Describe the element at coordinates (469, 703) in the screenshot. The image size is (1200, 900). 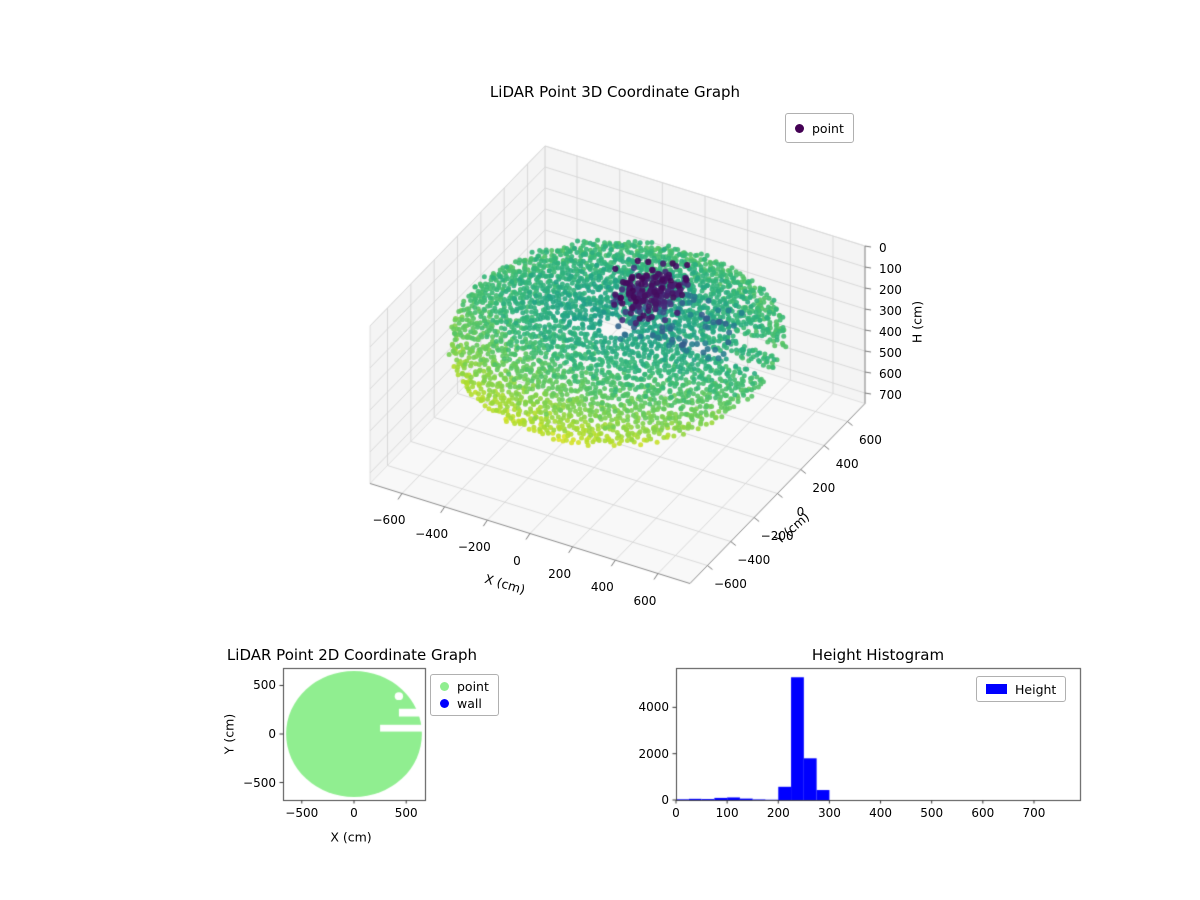
I see `legend-label-wall: wall` at that location.